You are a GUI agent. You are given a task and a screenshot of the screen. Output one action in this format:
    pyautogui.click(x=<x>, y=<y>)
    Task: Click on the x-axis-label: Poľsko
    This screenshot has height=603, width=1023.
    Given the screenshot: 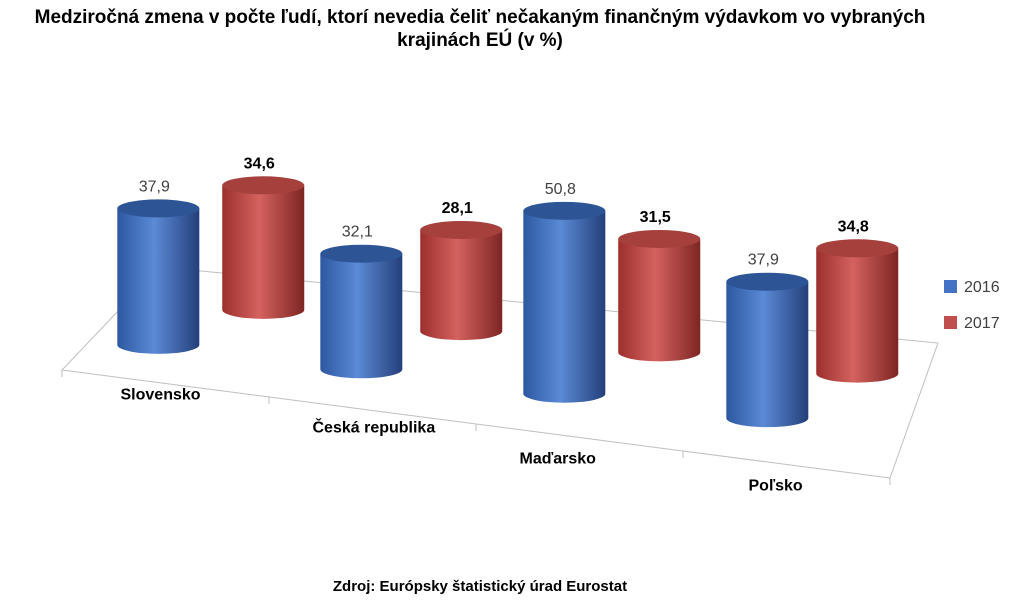 What is the action you would take?
    pyautogui.click(x=776, y=486)
    